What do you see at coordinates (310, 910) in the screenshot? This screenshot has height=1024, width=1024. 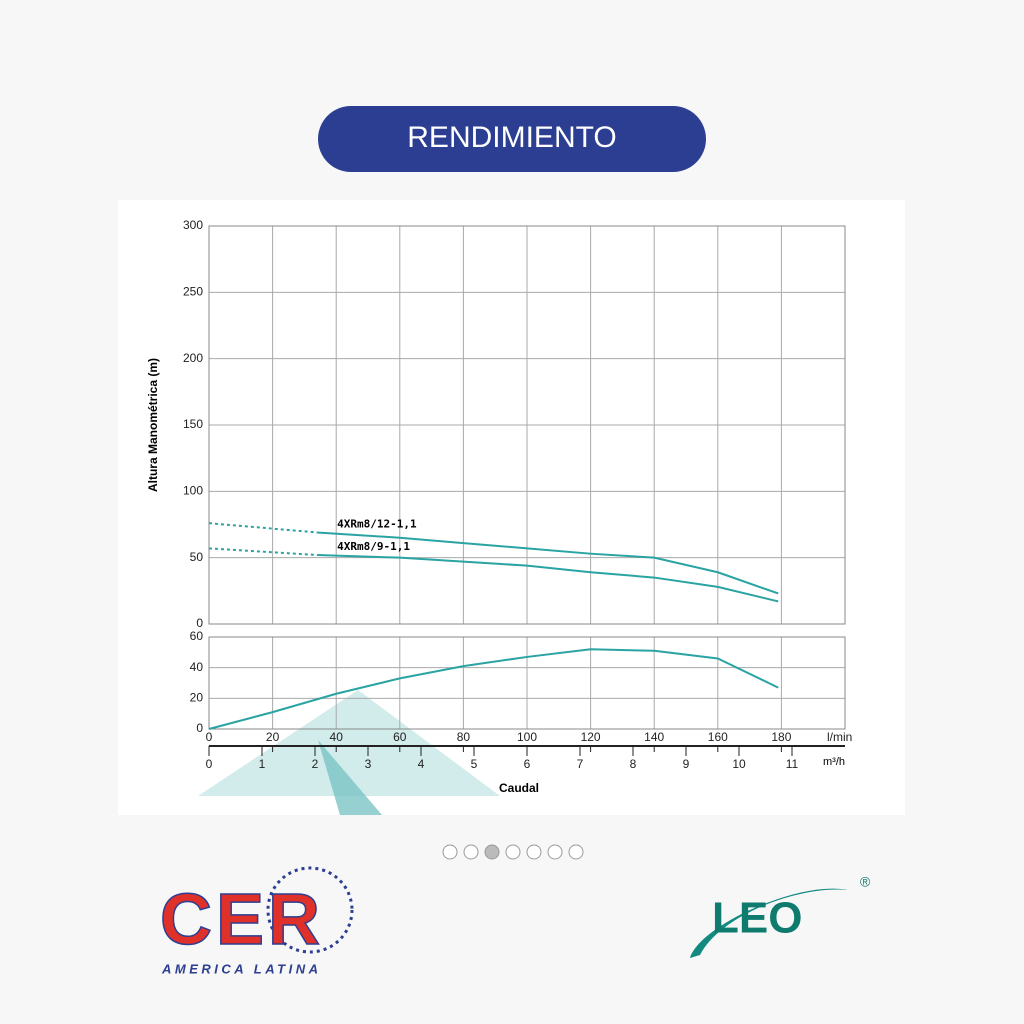 I see `logo-dial` at bounding box center [310, 910].